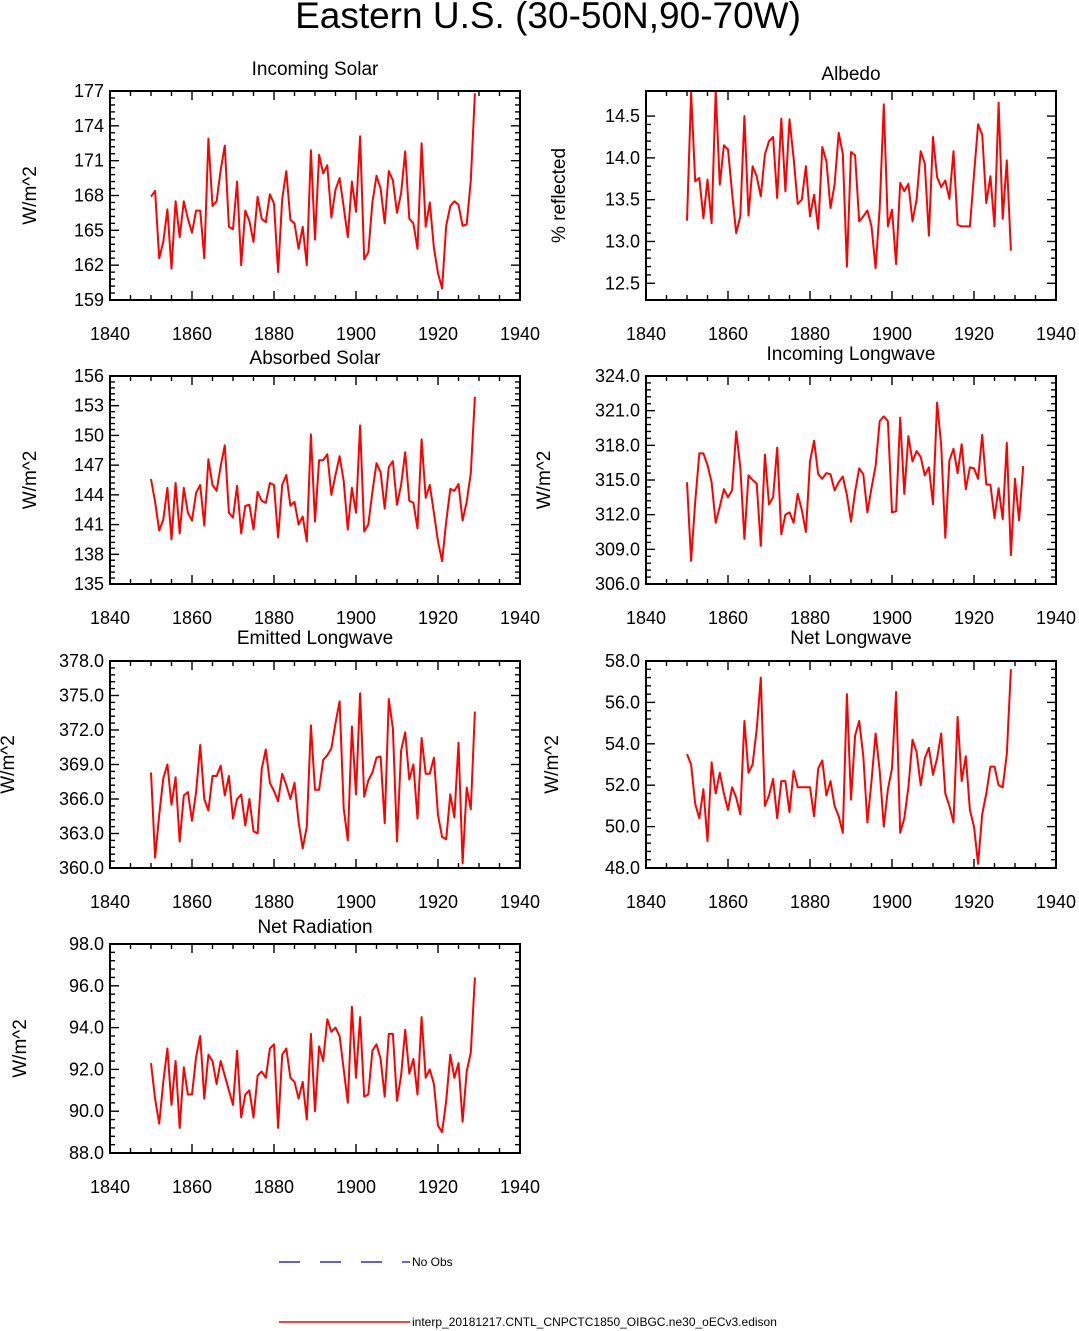 This screenshot has width=1079, height=1331. Describe the element at coordinates (617, 376) in the screenshot. I see `y-tick-label: 324.0` at that location.